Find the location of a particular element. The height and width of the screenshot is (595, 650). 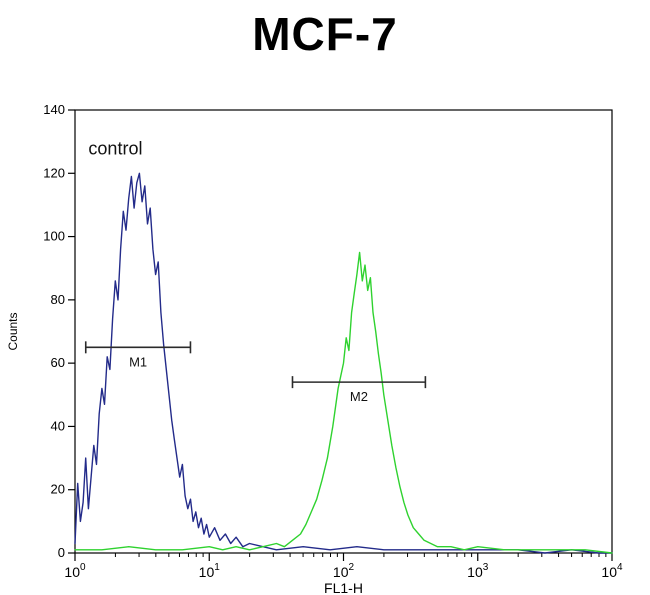

annotation-control: control is located at coordinates (115, 148).